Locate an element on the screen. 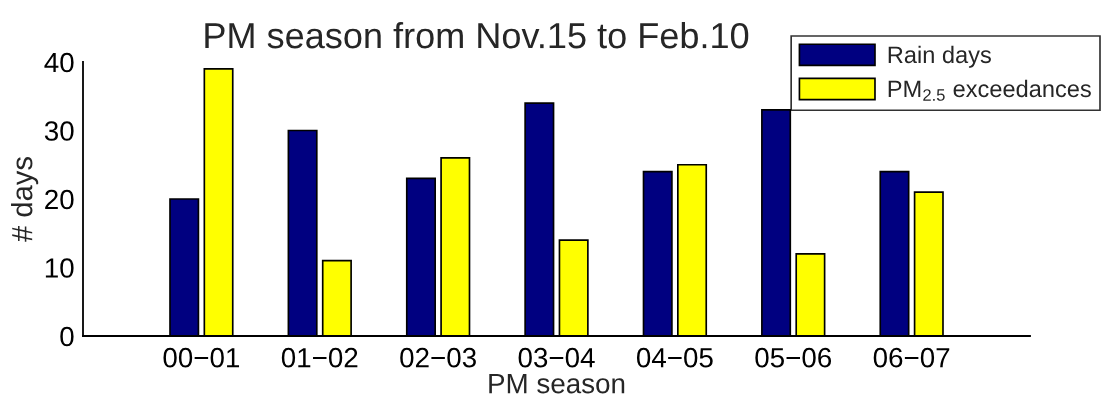  x-axis-title: PM season is located at coordinates (557, 384).